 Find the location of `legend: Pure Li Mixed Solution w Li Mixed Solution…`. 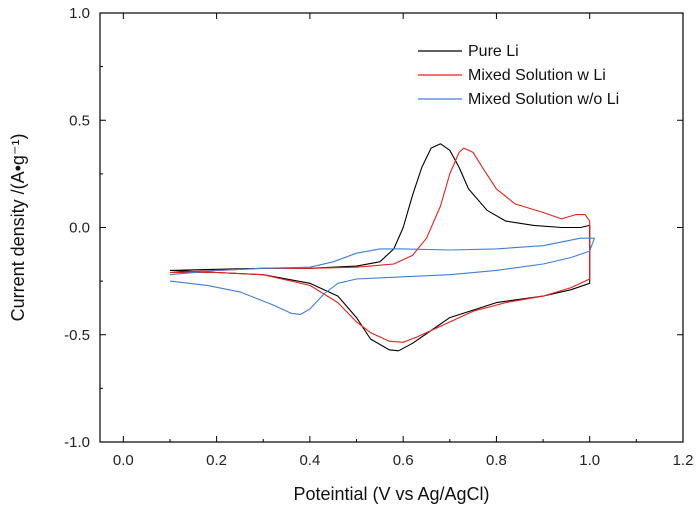

legend: Pure Li Mixed Solution w Li Mixed Solution… is located at coordinates (518, 75).